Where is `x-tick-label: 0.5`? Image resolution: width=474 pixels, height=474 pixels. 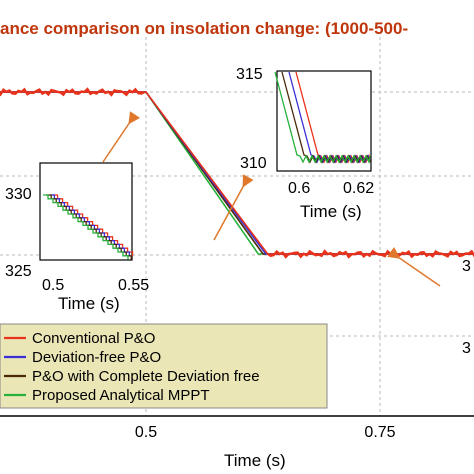
x-tick-label: 0.5 is located at coordinates (146, 432).